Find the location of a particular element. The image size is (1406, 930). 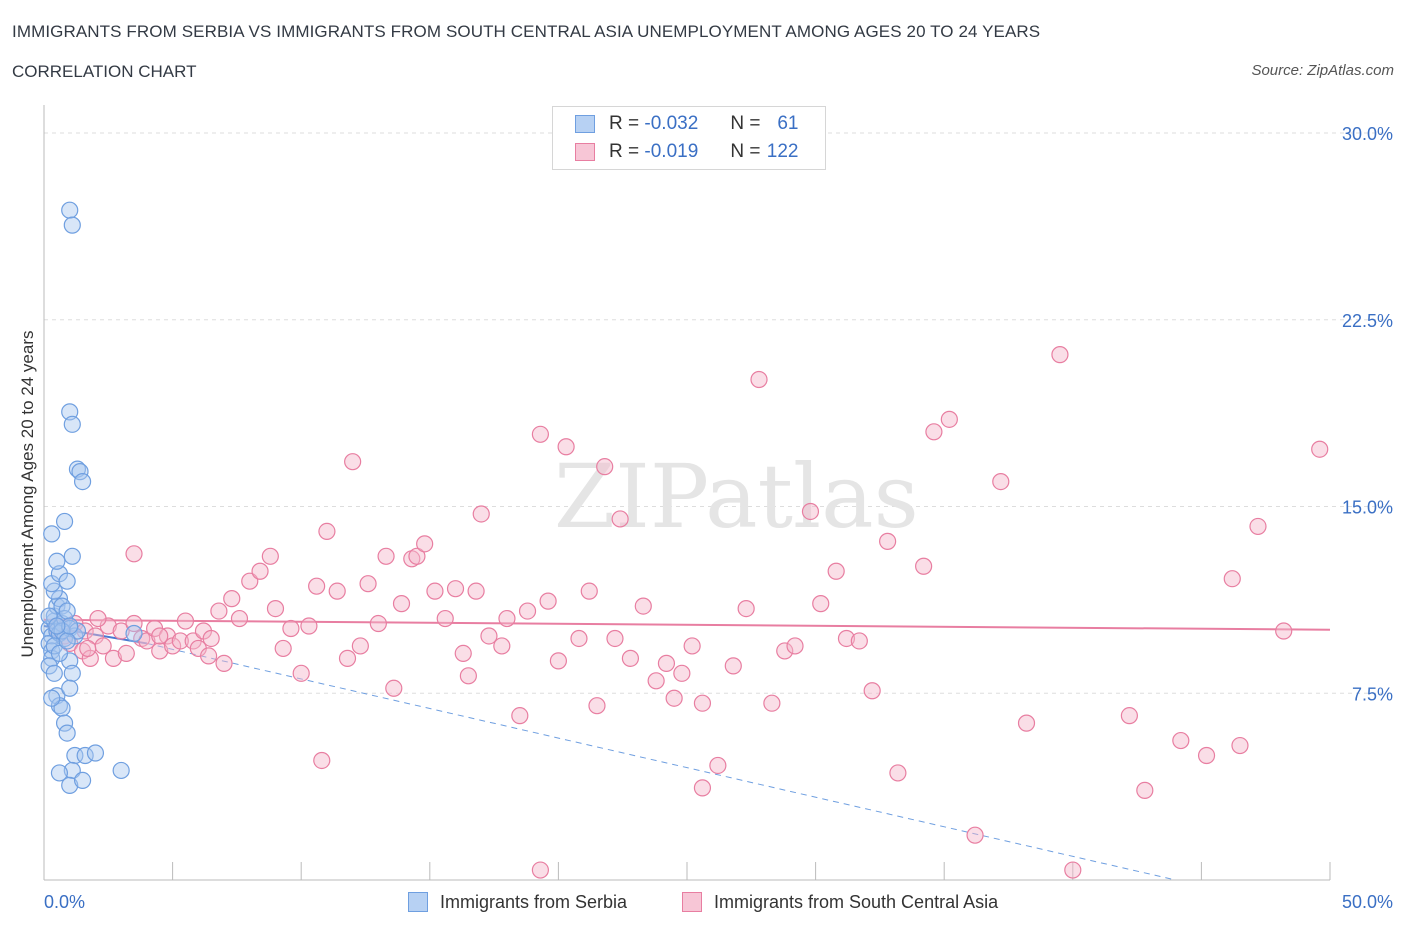

legend-r-label: R = is located at coordinates (624, 123).